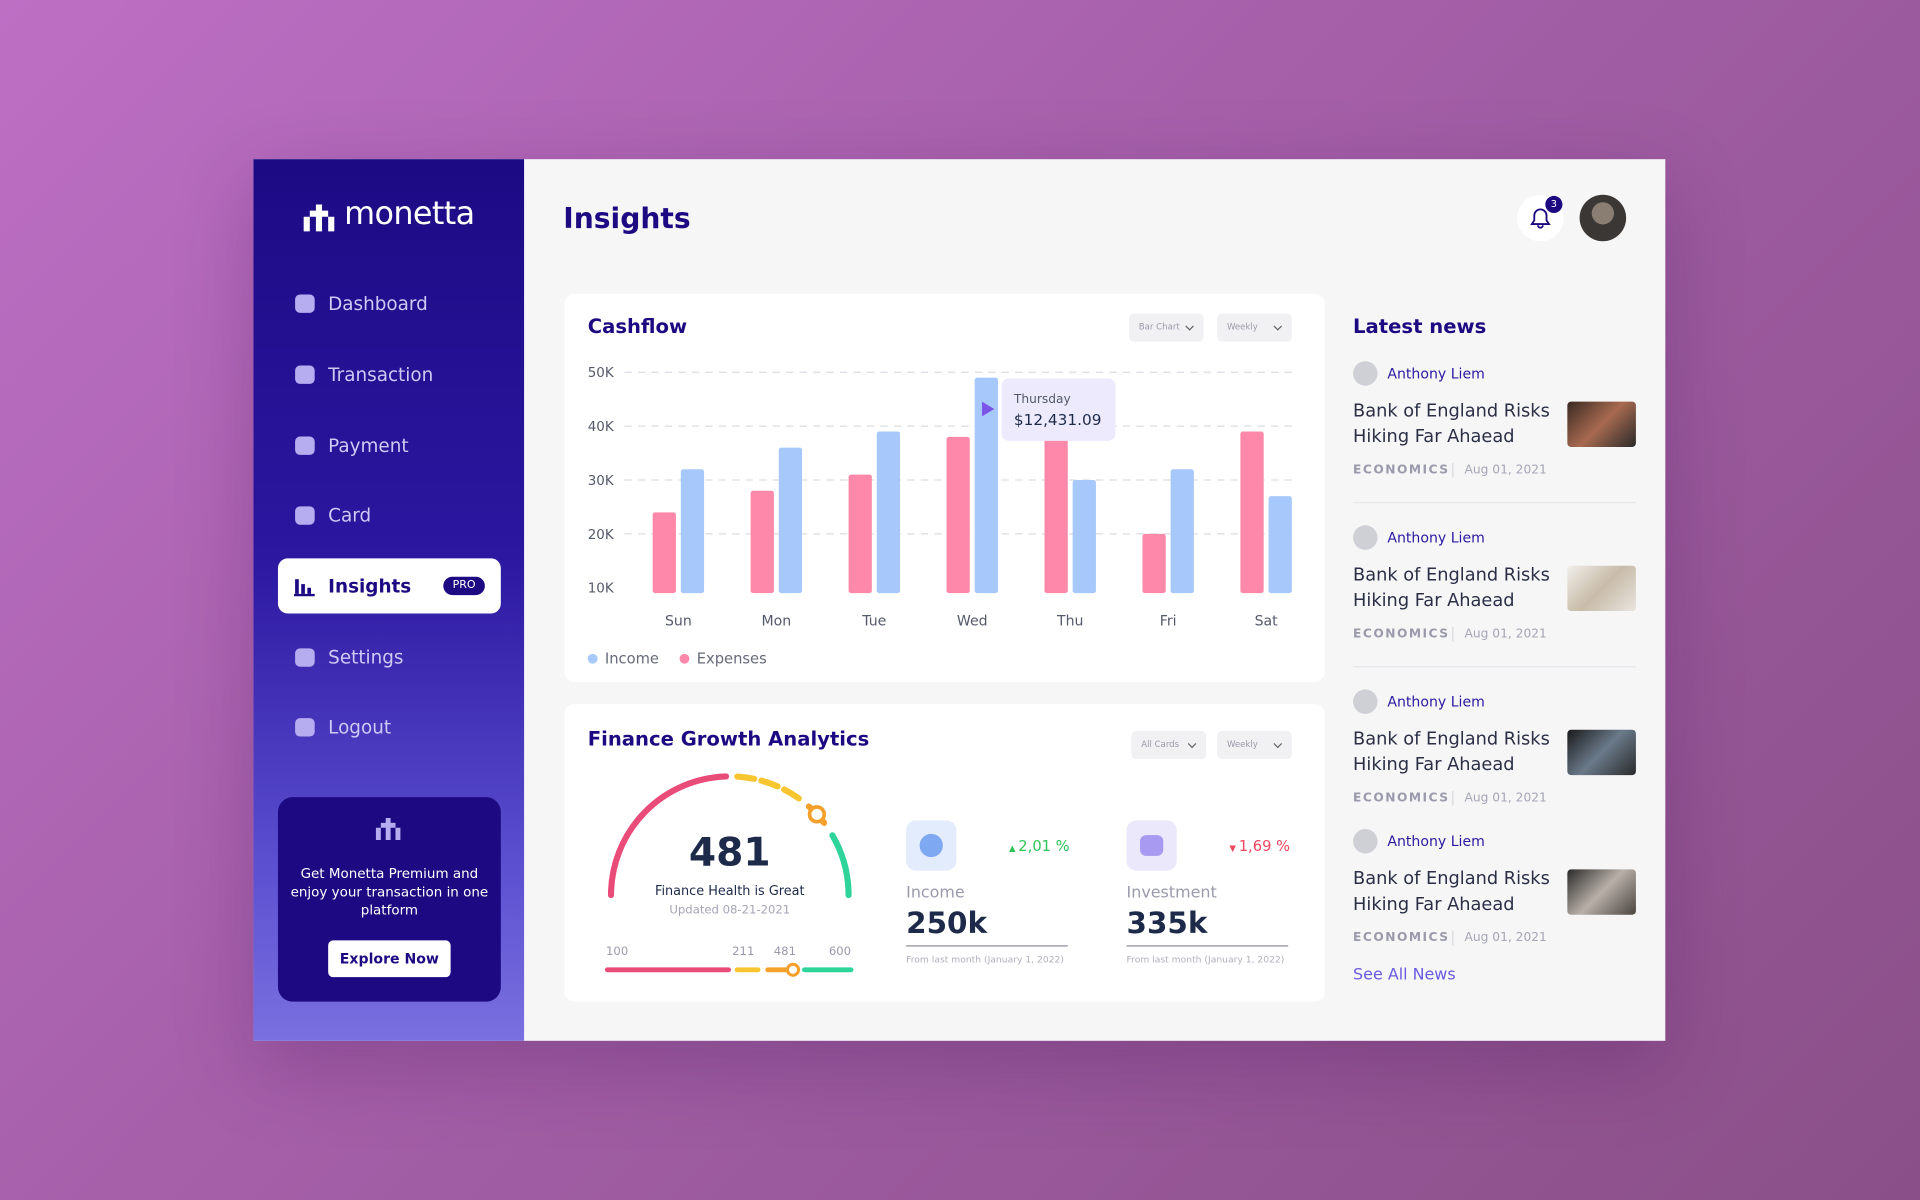 This screenshot has height=1200, width=1920. Describe the element at coordinates (931, 845) in the screenshot. I see `income-icon` at that location.